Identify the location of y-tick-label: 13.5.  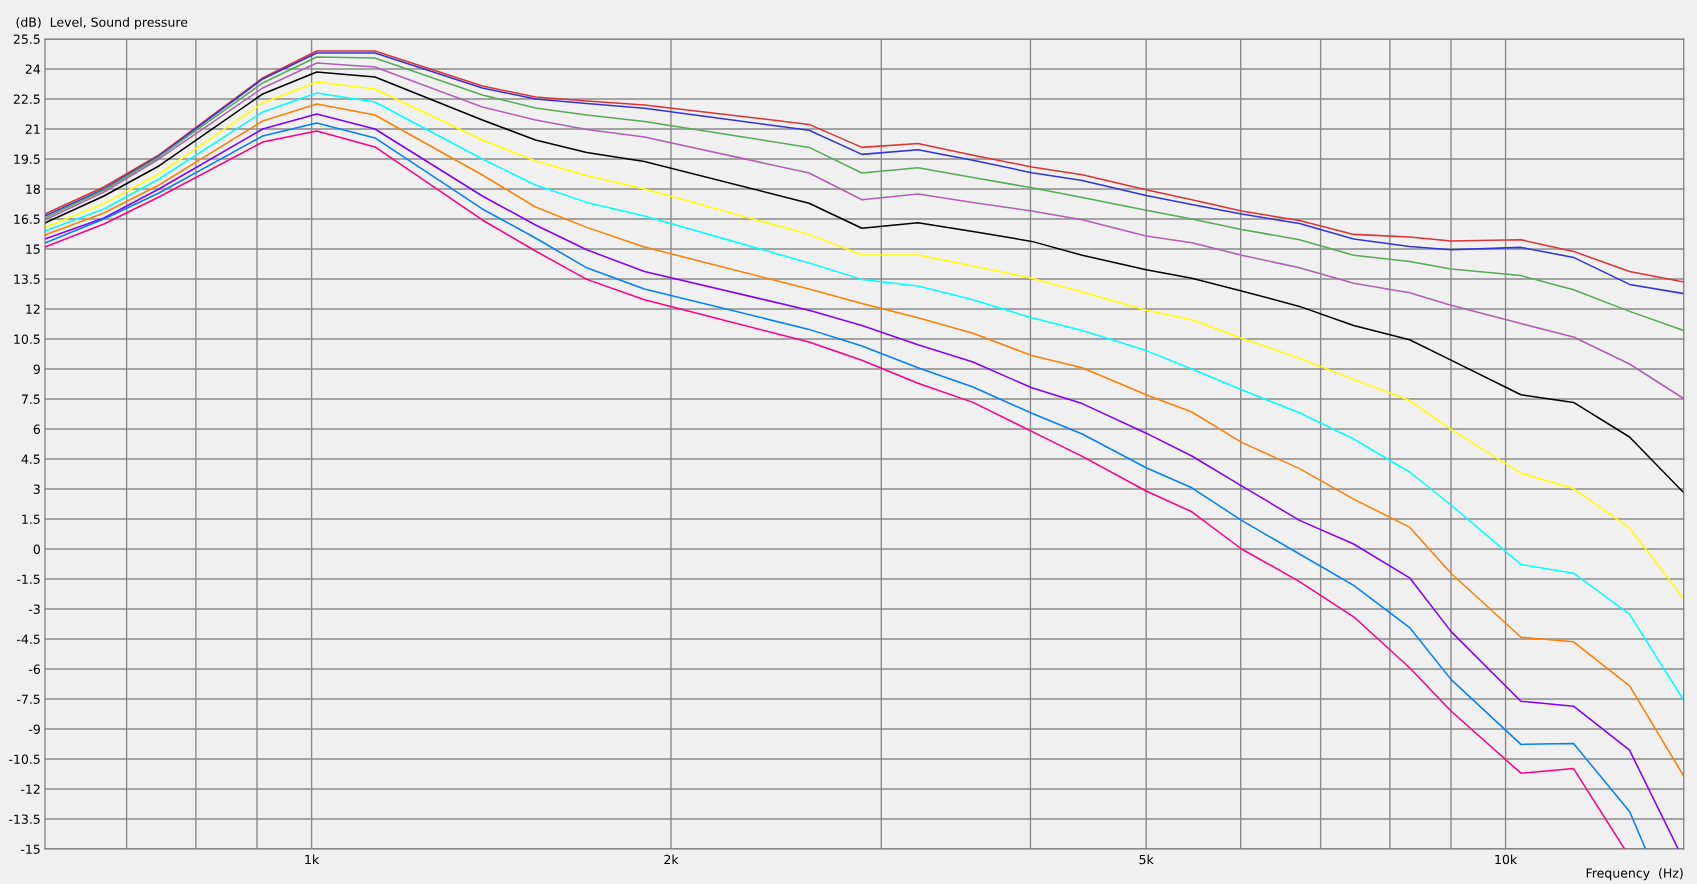
(27, 279).